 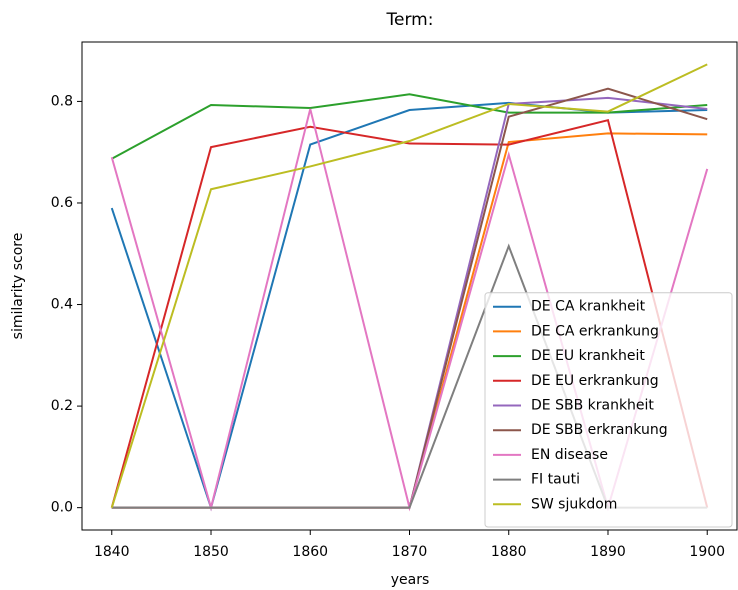 I want to click on legend-label: EN disease, so click(x=569, y=455).